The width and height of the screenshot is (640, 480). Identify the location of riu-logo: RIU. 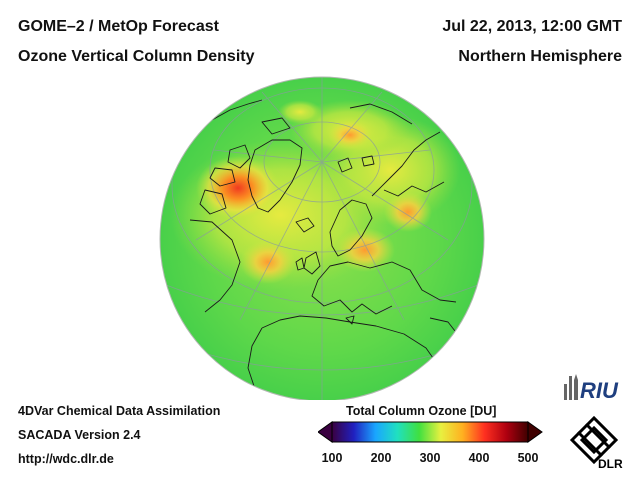
(591, 388).